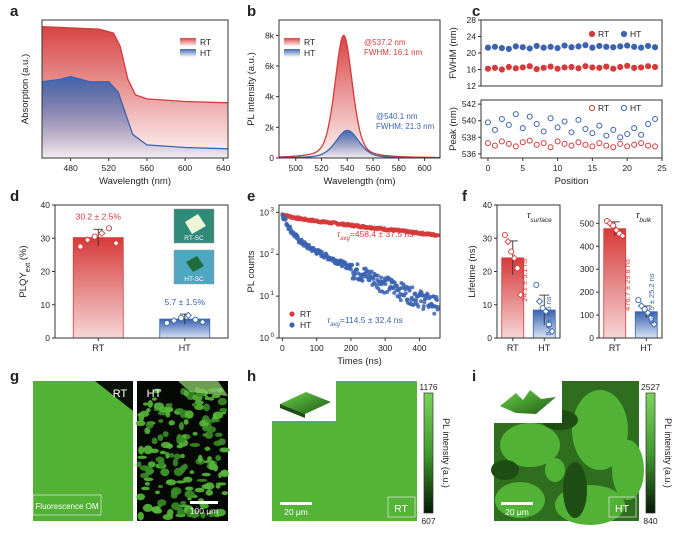 The image size is (700, 539). Describe the element at coordinates (347, 168) in the screenshot. I see `x-tick-label: 540` at that location.